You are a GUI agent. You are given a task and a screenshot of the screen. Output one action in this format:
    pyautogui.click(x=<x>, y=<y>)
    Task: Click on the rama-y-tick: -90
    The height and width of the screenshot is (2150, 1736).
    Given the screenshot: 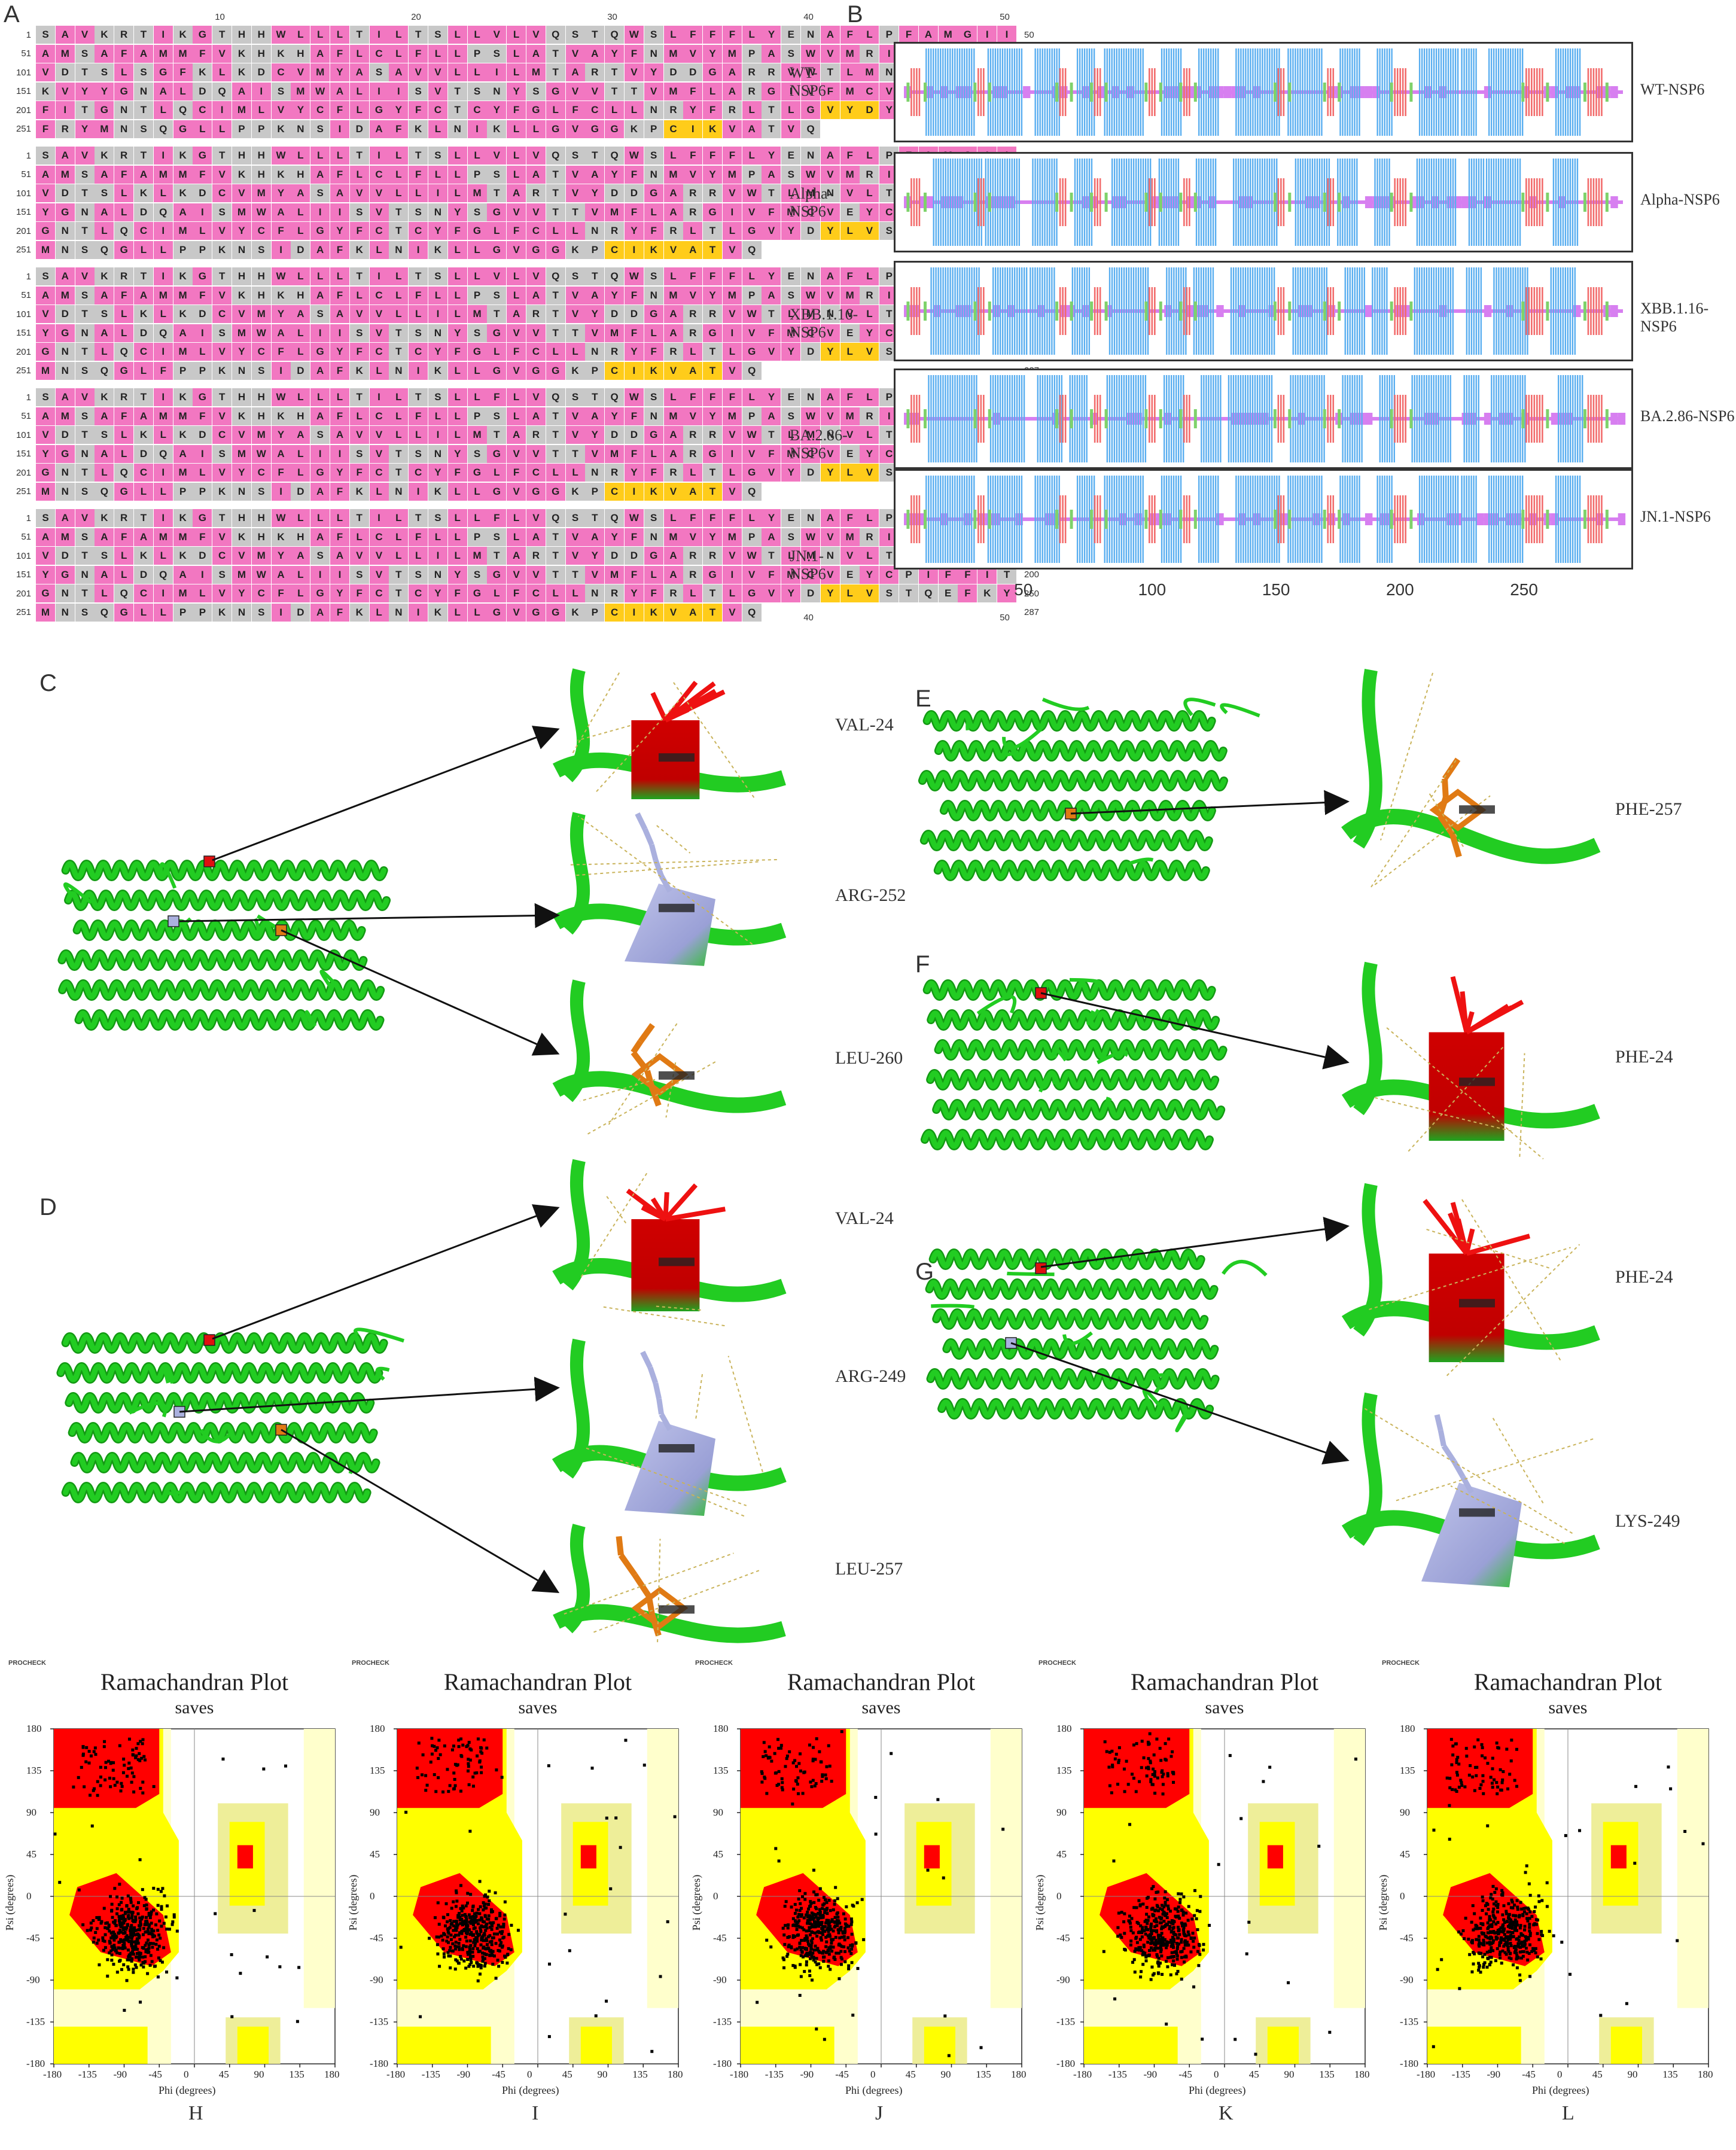 What is the action you would take?
    pyautogui.click(x=33, y=1979)
    